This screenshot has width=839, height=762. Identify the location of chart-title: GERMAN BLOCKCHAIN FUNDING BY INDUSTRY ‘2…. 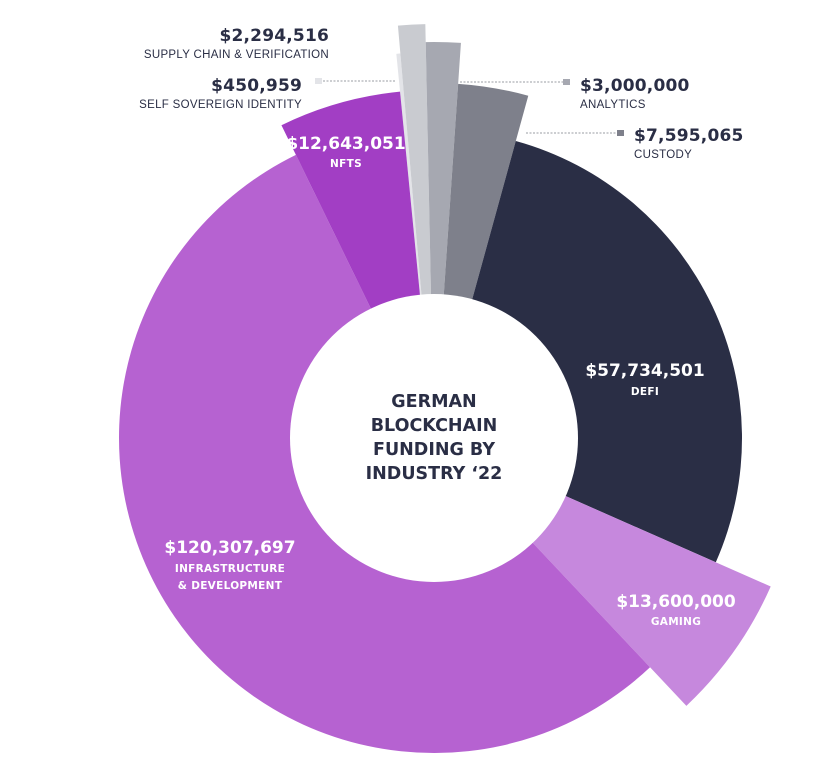
(434, 438).